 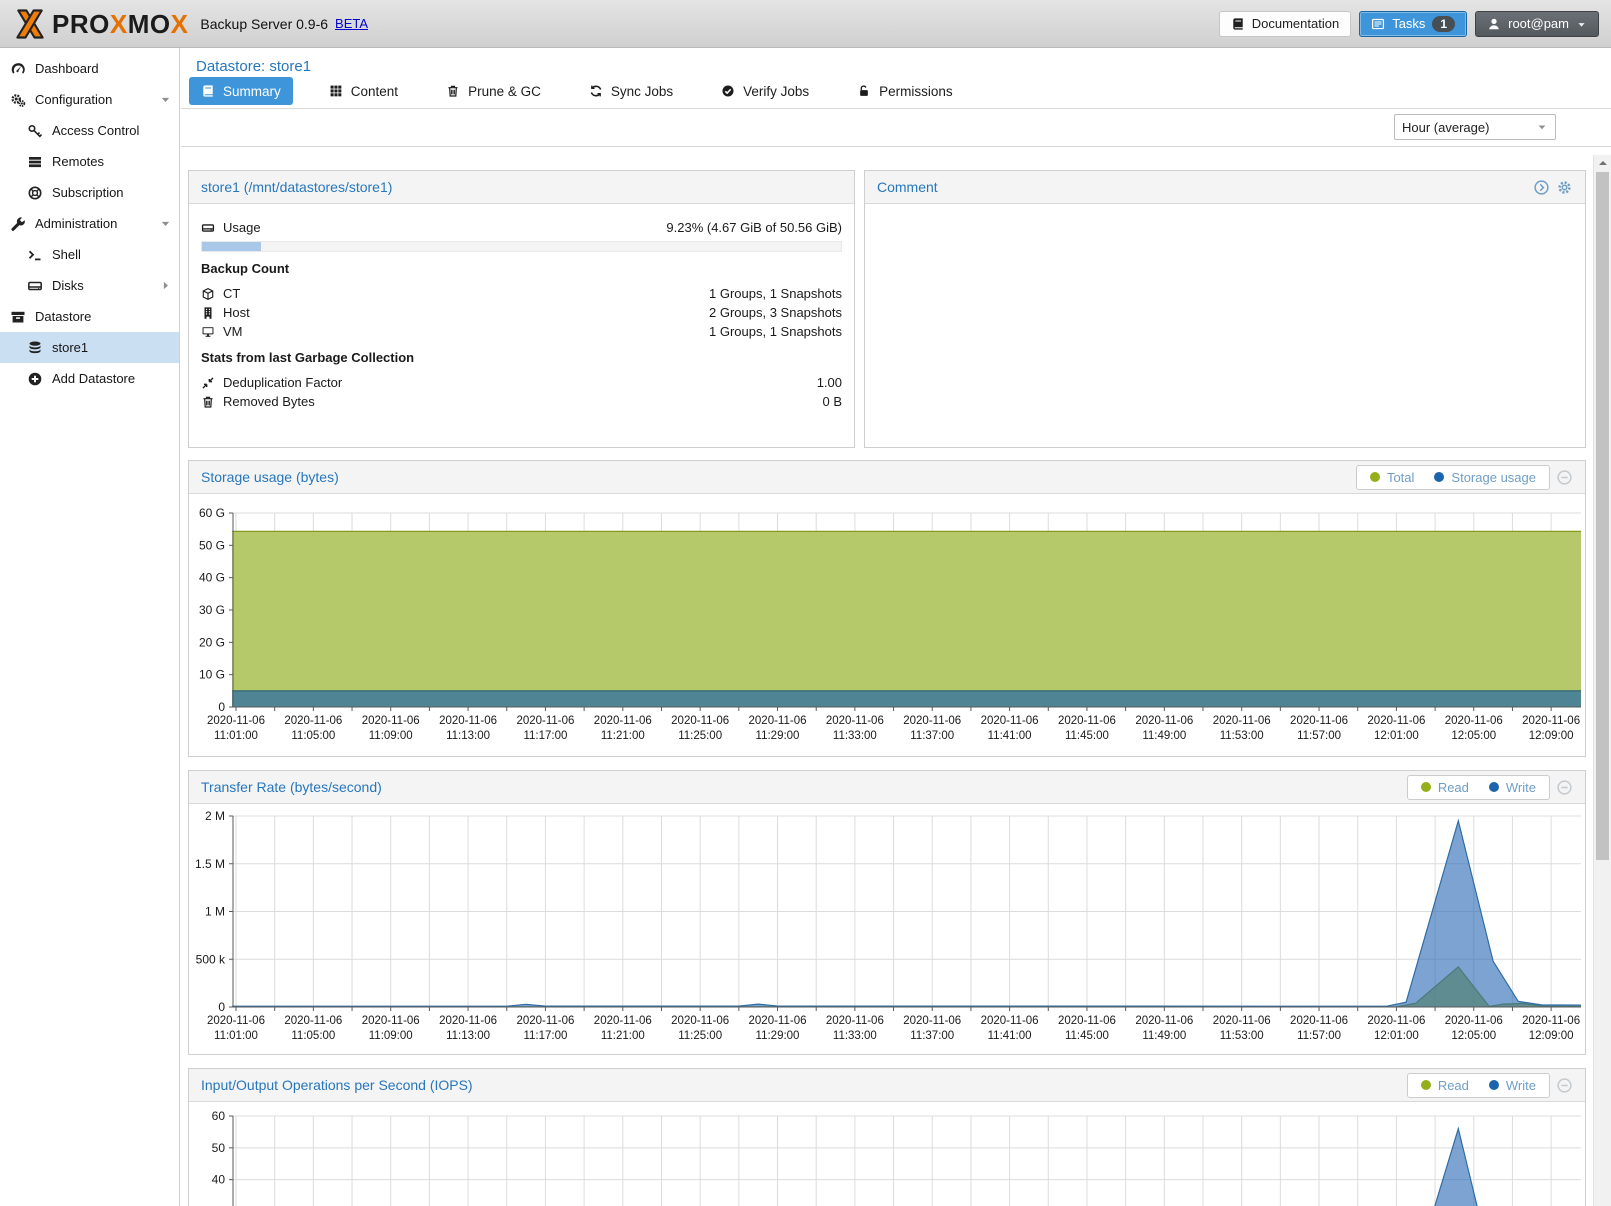 What do you see at coordinates (545, 736) in the screenshot?
I see `svg-text: 11:17:00` at bounding box center [545, 736].